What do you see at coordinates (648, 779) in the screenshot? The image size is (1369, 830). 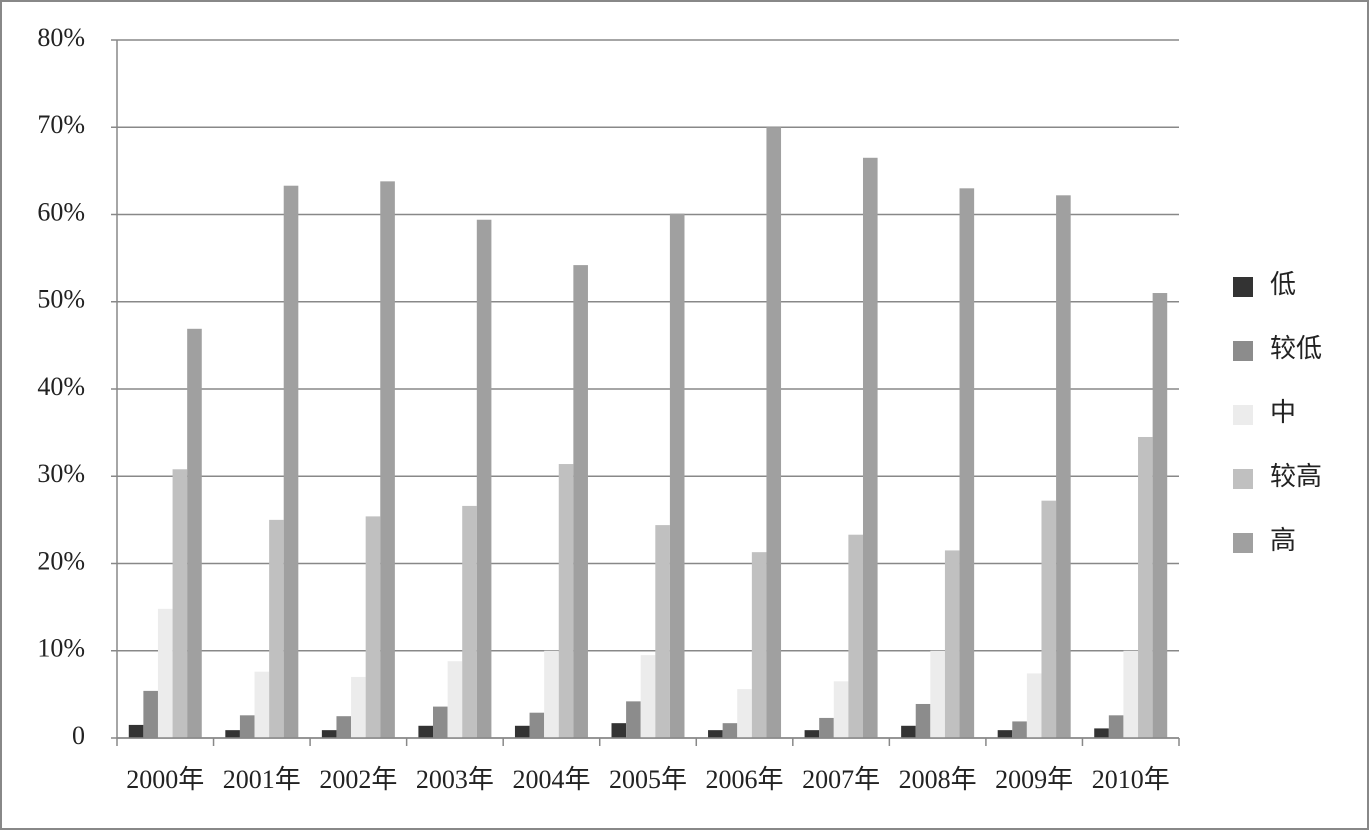 I see `x-tick-label: 2005年` at bounding box center [648, 779].